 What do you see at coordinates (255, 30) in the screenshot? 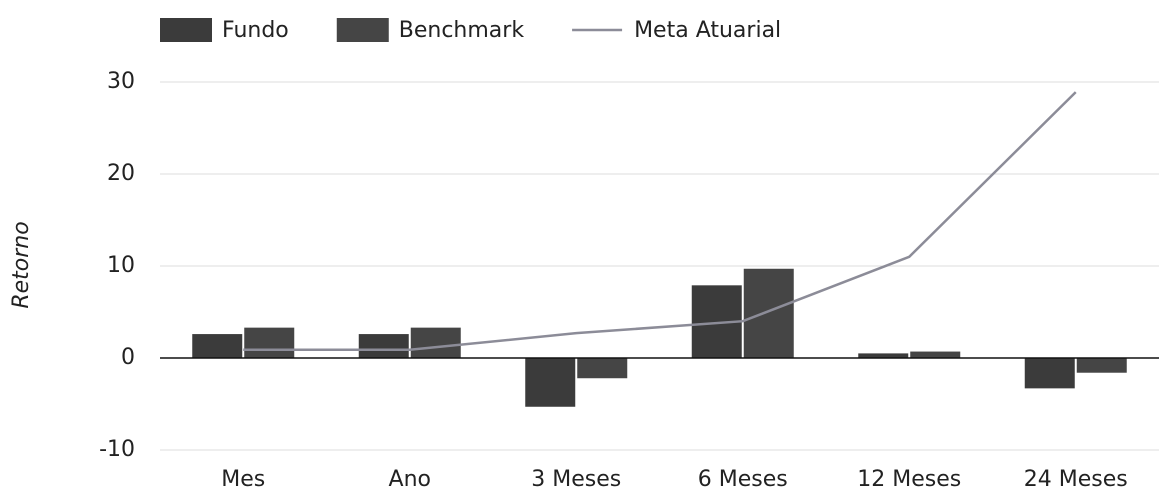
I see `legend-label: Fundo` at bounding box center [255, 30].